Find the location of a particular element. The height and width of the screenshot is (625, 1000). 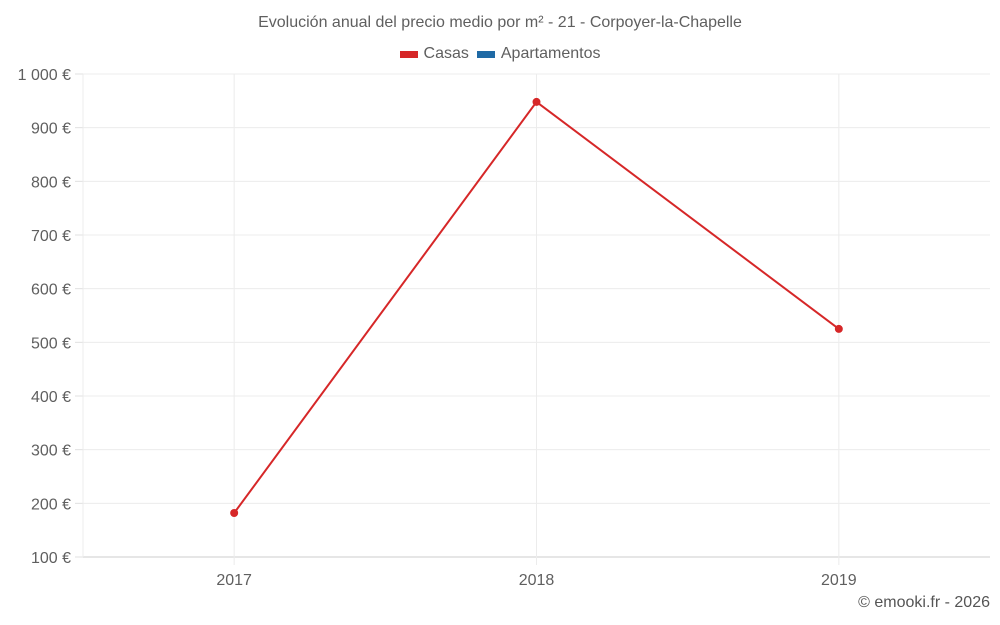

y-tick-label: 300 € is located at coordinates (51, 451).